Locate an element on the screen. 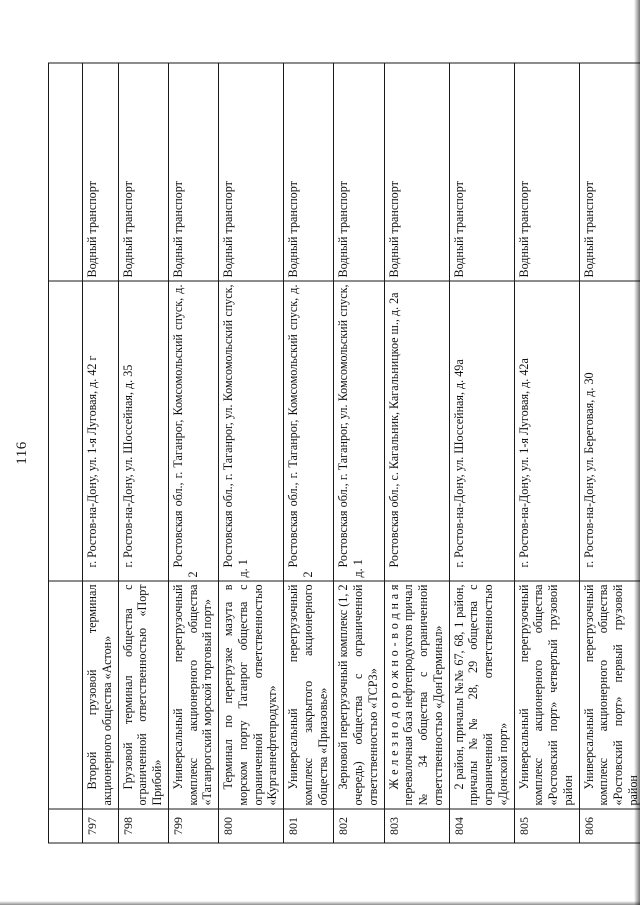  cell-number: 805 is located at coordinates (546, 825).